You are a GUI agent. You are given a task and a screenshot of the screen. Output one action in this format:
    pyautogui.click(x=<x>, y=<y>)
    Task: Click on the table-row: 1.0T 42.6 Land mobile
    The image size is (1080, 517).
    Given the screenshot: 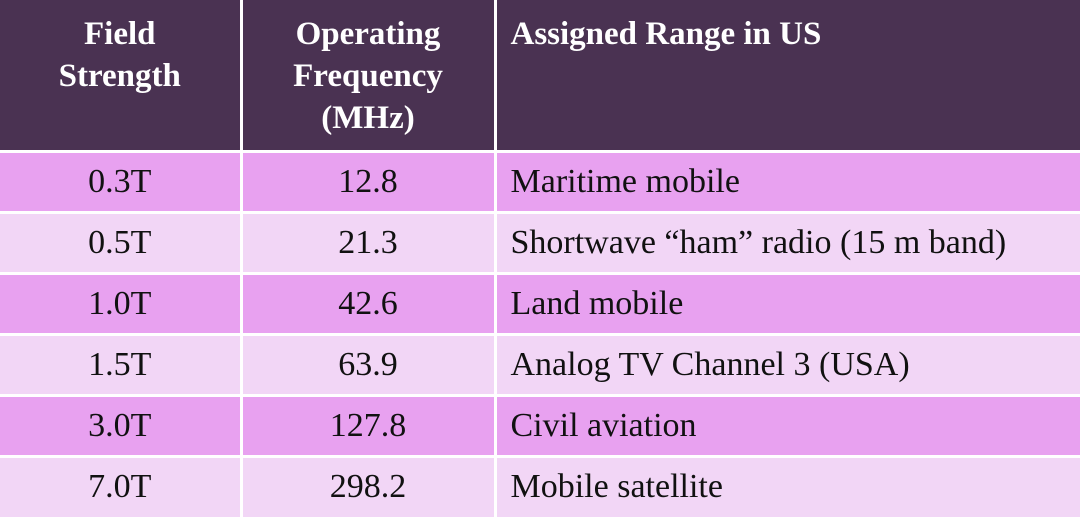 What is the action you would take?
    pyautogui.click(x=540, y=304)
    